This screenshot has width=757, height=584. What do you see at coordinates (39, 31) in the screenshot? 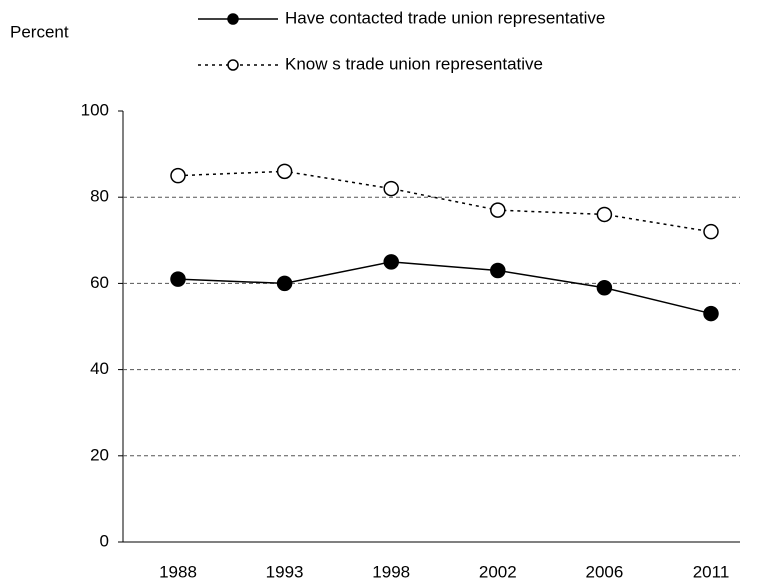
I see `y-axis-label: Percent` at bounding box center [39, 31].